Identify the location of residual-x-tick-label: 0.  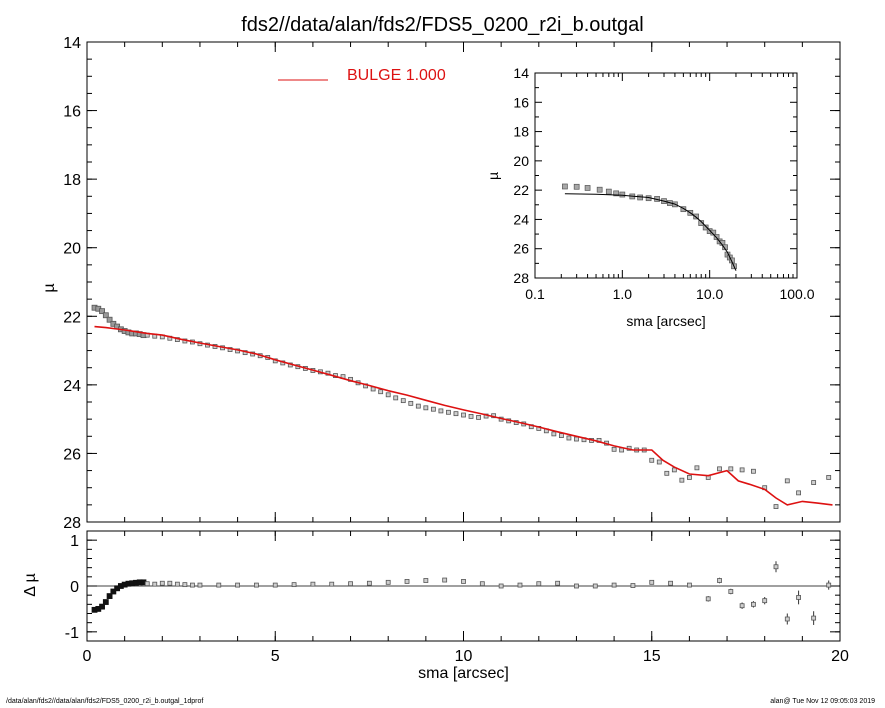
(87, 656).